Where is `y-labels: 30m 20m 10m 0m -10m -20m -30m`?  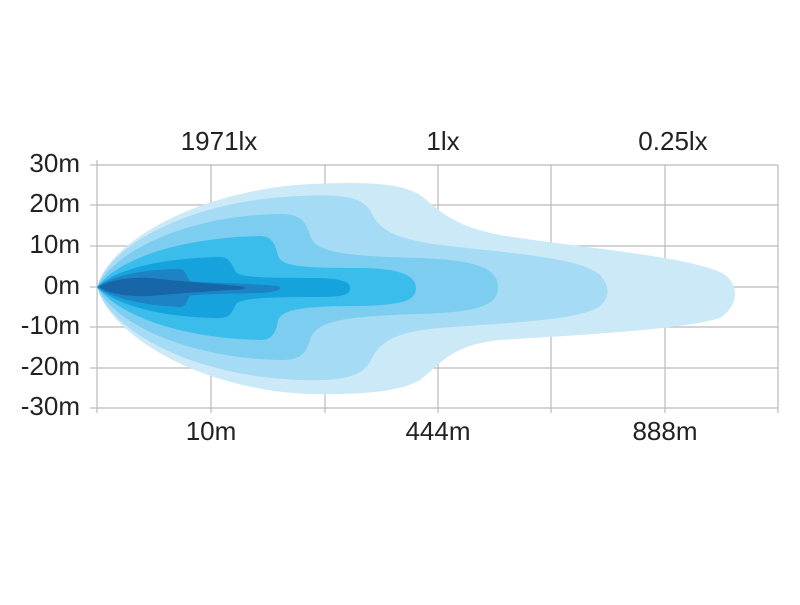 y-labels: 30m 20m 10m 0m -10m -20m -30m is located at coordinates (50, 284).